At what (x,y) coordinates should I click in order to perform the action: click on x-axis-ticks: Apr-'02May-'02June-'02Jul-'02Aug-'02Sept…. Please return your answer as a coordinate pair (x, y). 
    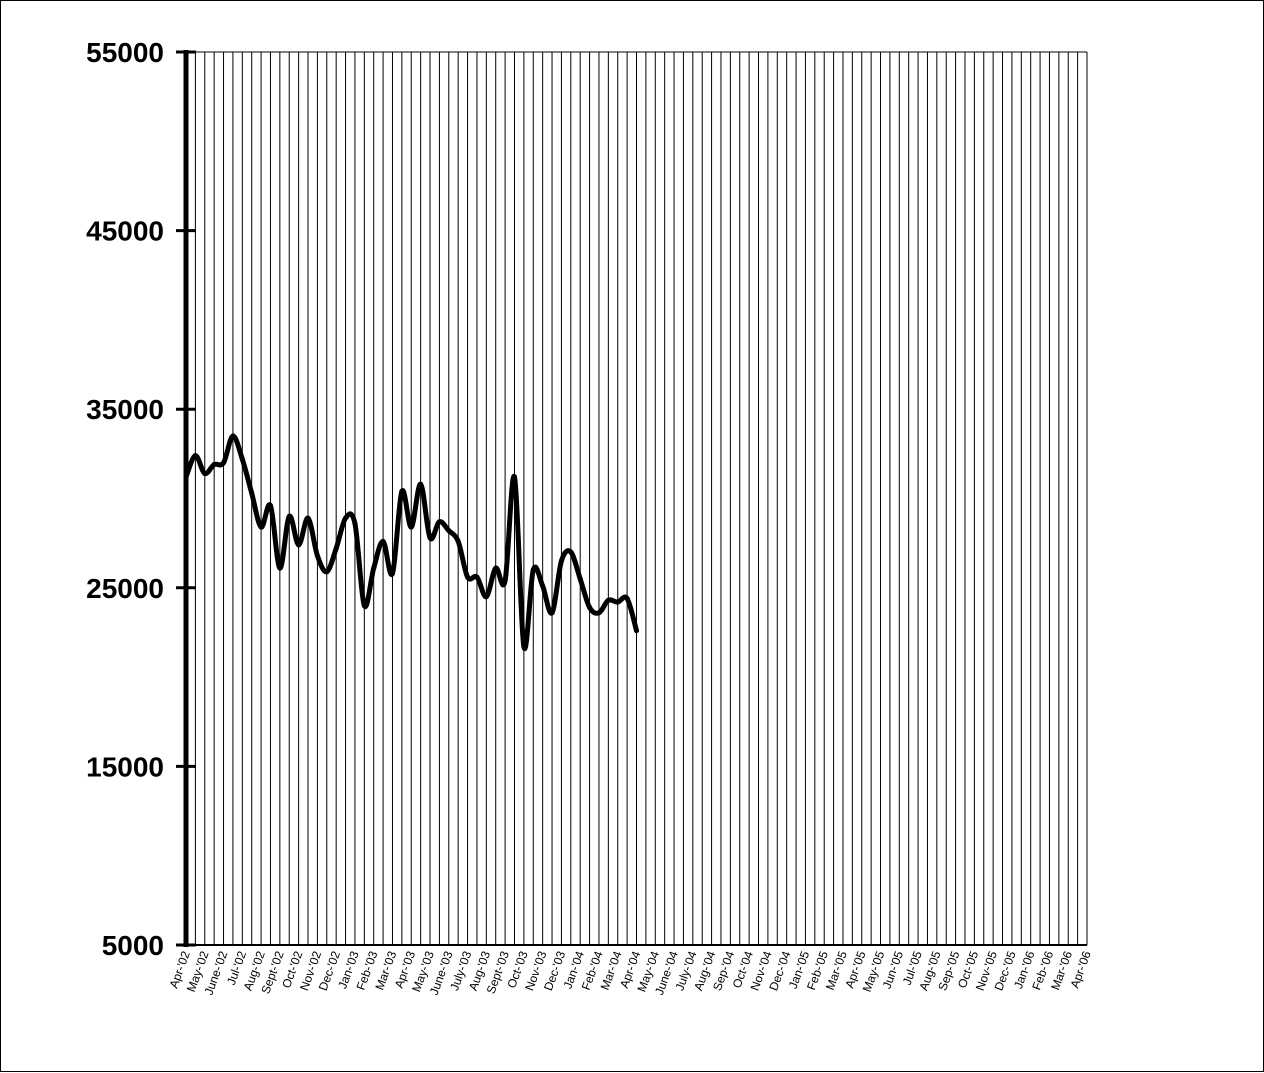
    Looking at the image, I should click on (630, 973).